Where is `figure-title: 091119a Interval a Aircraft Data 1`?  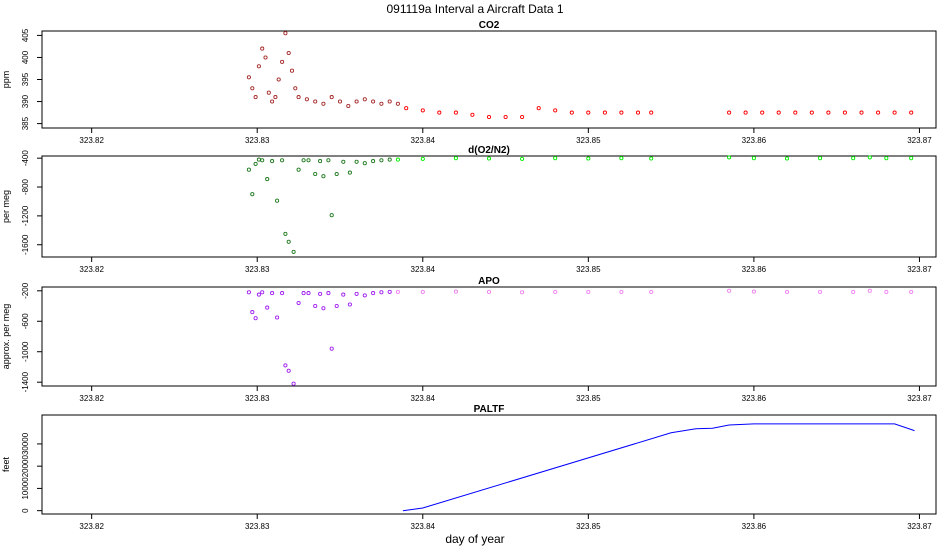
figure-title: 091119a Interval a Aircraft Data 1 is located at coordinates (475, 9).